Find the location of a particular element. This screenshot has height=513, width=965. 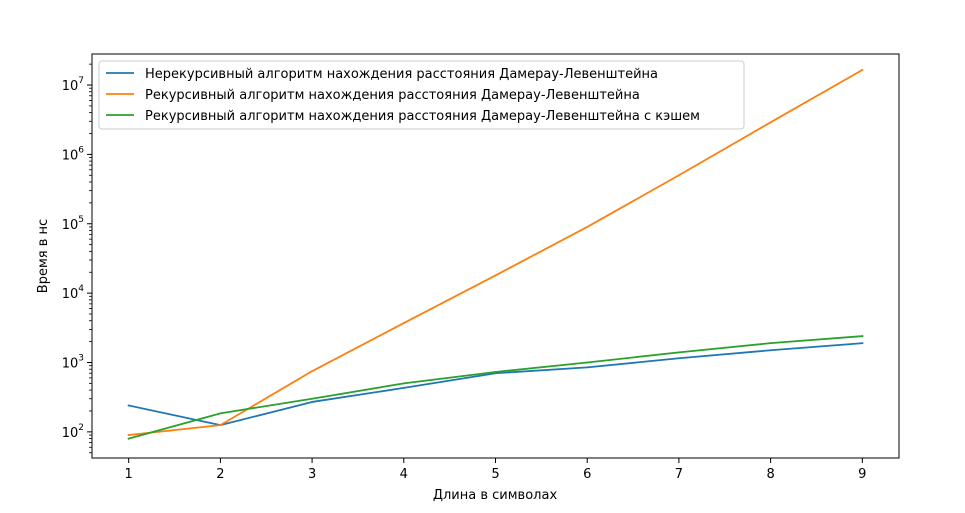

y-tick-label: 10² is located at coordinates (73, 432).